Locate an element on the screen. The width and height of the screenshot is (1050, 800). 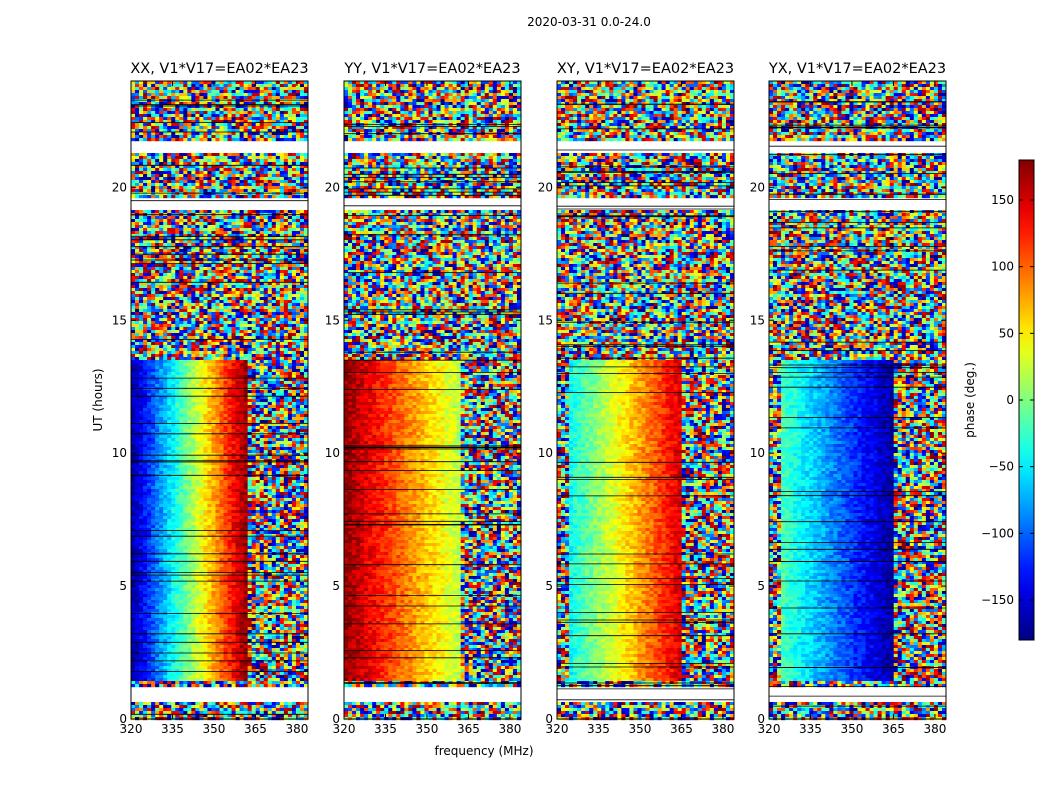
colorbar-label: phase (deg.) is located at coordinates (970, 400).